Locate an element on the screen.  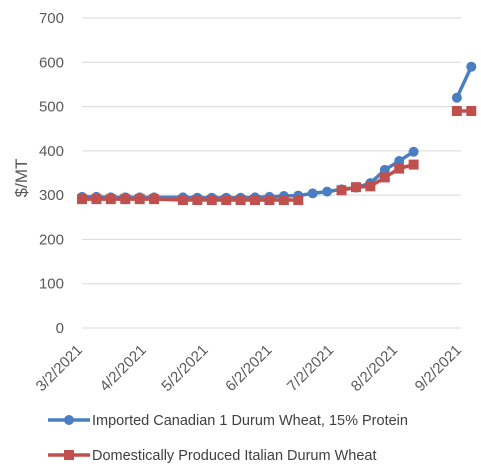
x-tick-label: 8/2/2021 is located at coordinates (374, 368).